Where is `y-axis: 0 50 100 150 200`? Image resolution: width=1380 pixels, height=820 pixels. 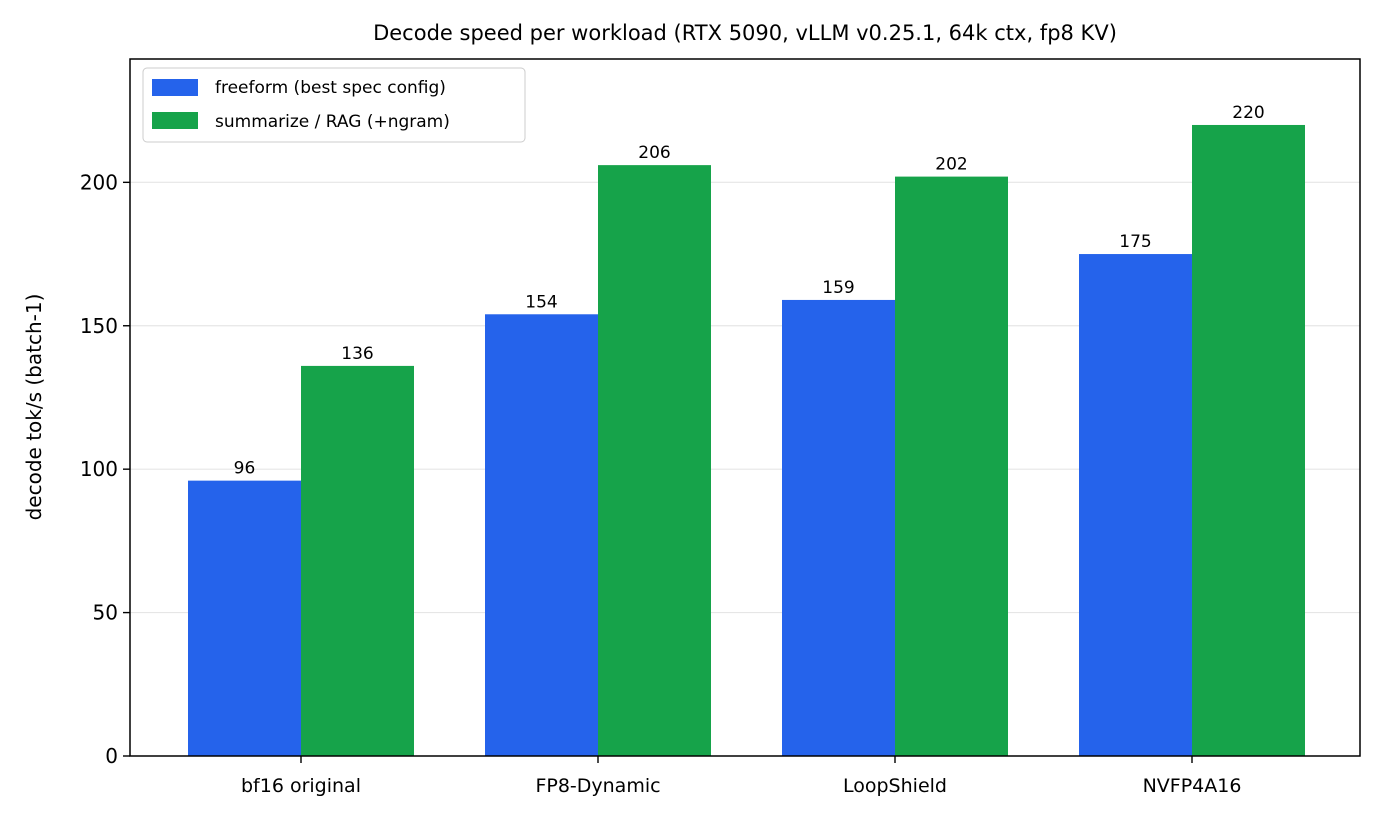 y-axis: 0 50 100 150 200 is located at coordinates (105, 469).